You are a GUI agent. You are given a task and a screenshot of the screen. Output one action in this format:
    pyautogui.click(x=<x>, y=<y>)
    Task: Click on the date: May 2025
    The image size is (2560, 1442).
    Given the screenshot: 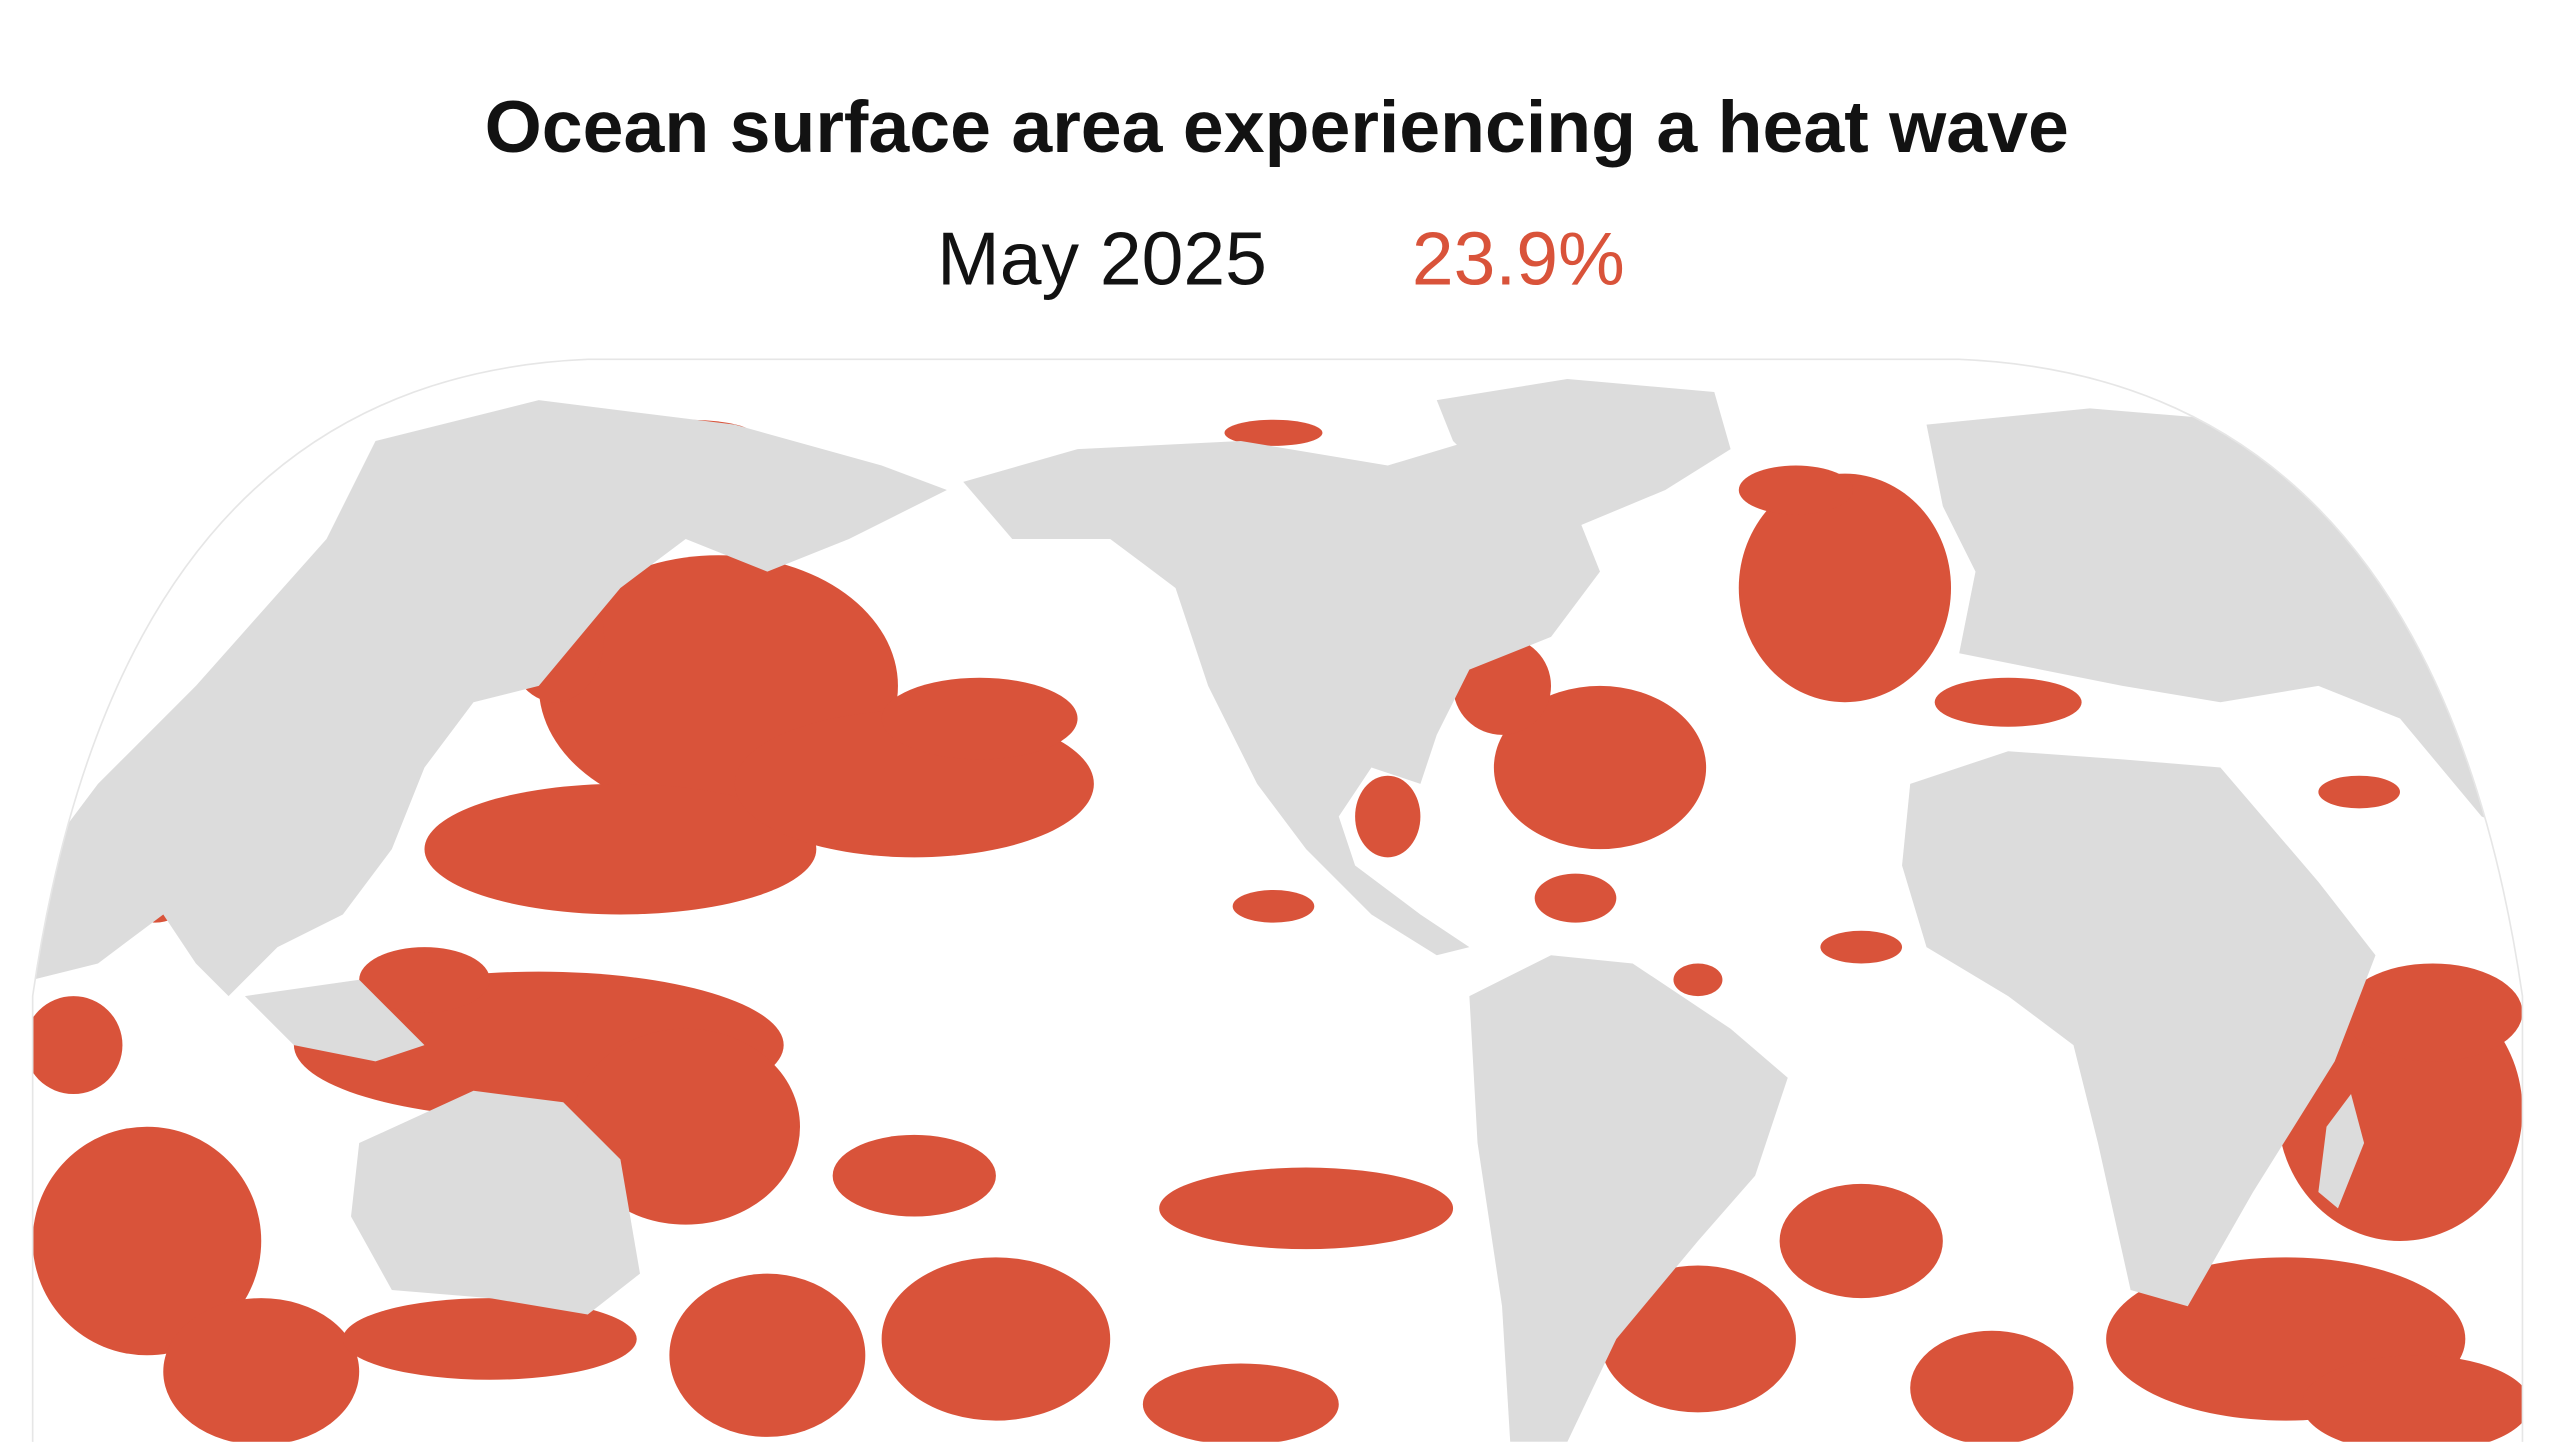 What is the action you would take?
    pyautogui.click(x=1102, y=258)
    